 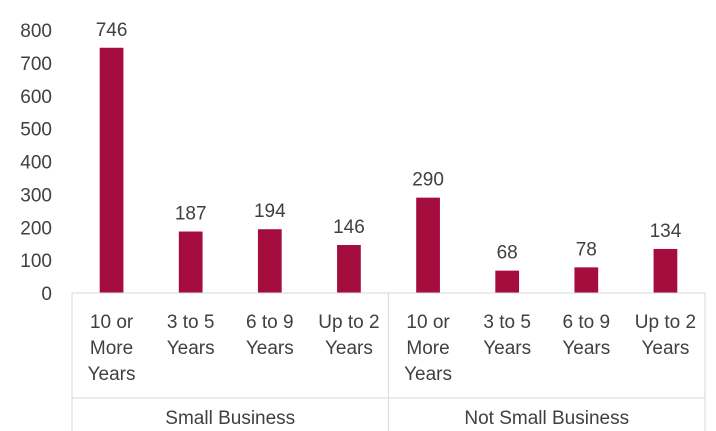 I want to click on y-tick-label: 500, so click(x=36, y=130).